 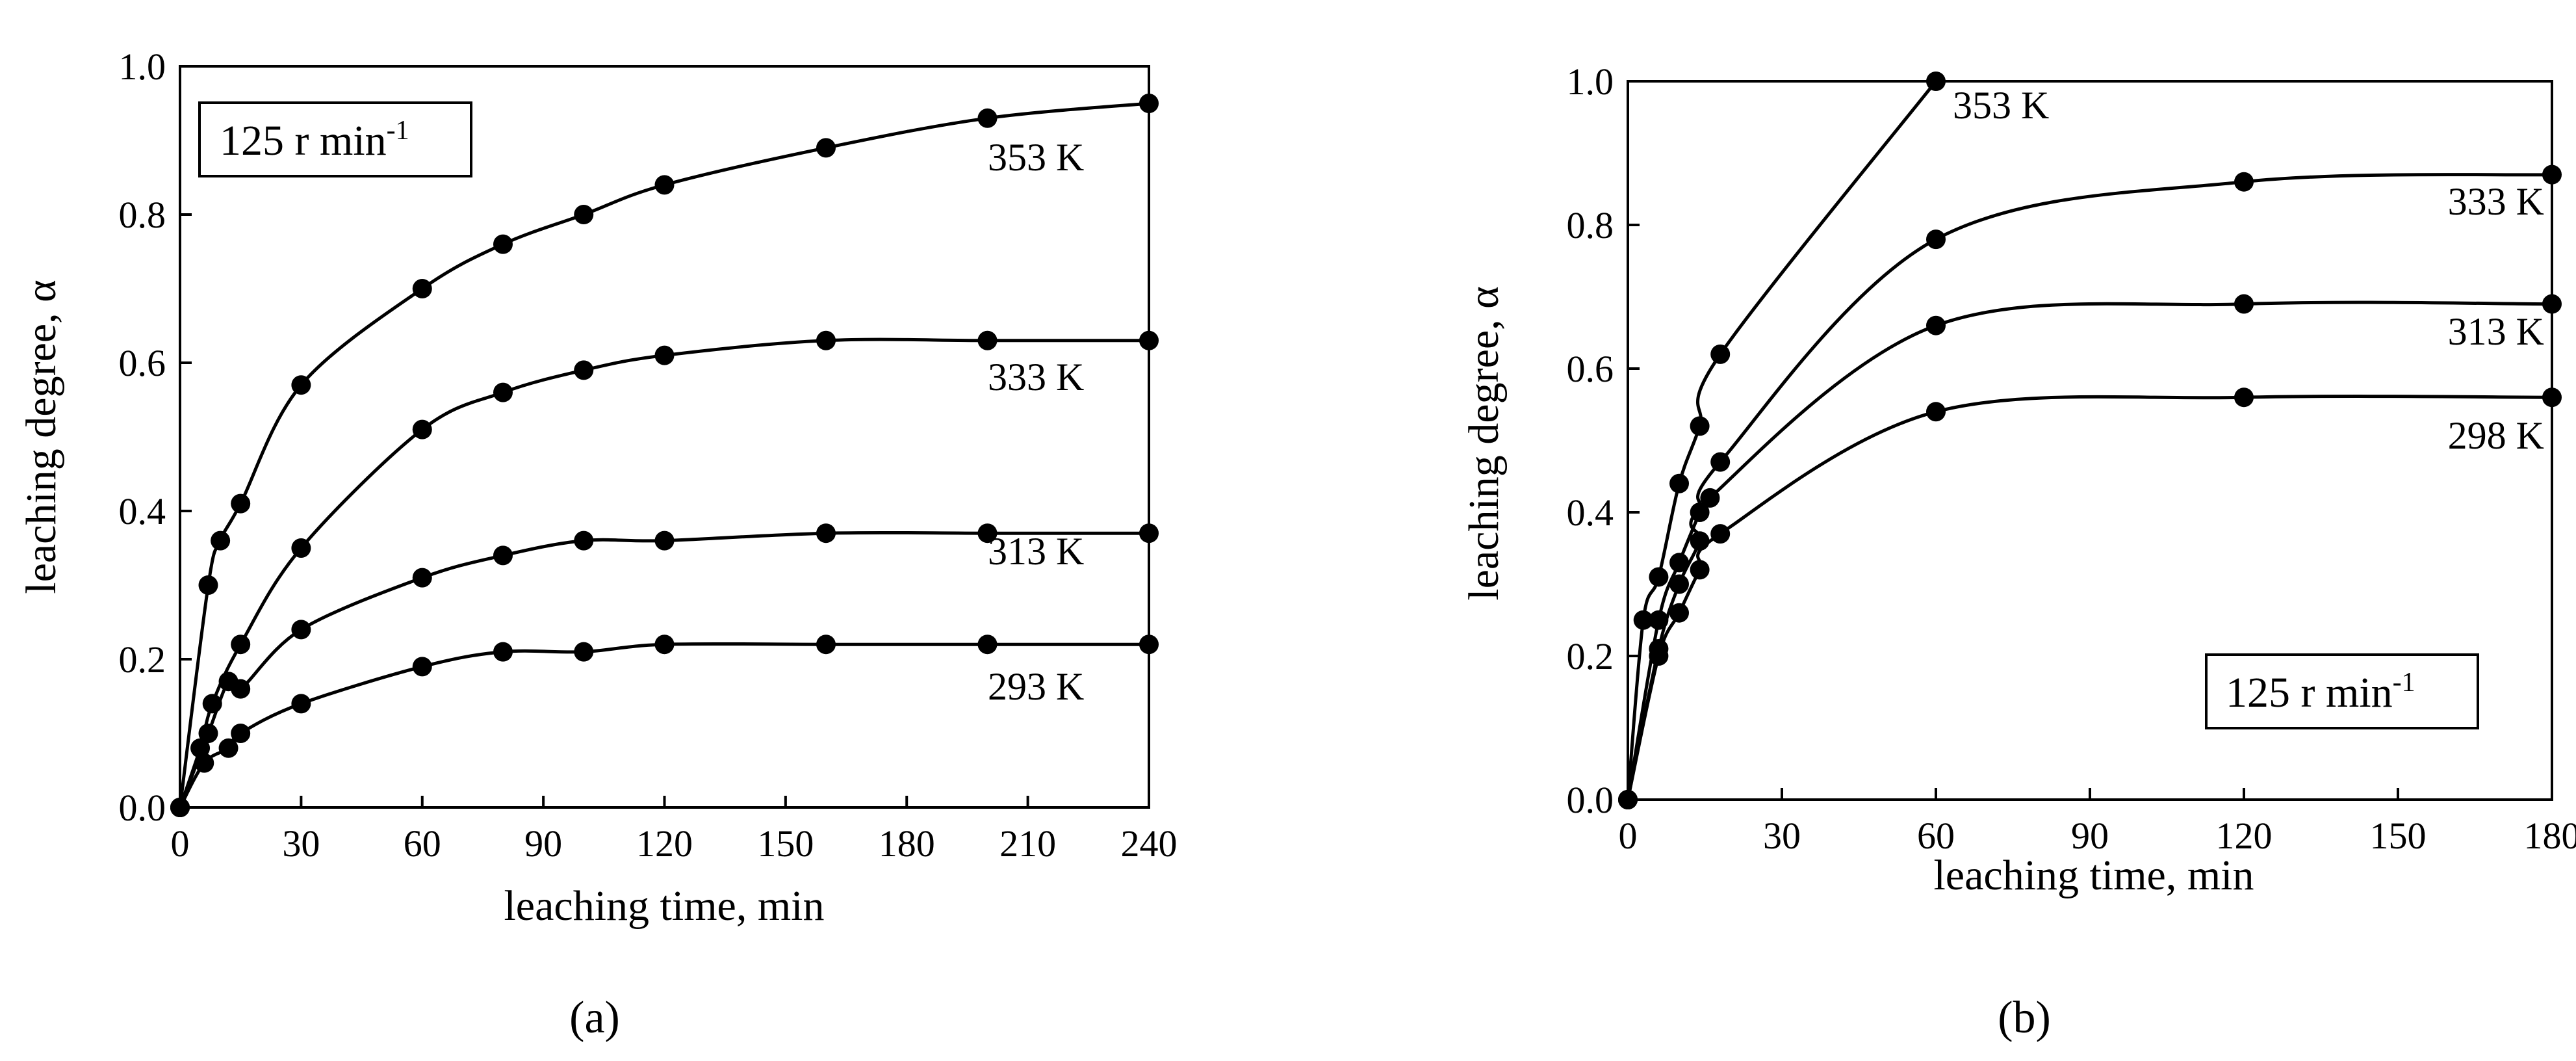 I want to click on panel-label-a: (a), so click(x=595, y=1018).